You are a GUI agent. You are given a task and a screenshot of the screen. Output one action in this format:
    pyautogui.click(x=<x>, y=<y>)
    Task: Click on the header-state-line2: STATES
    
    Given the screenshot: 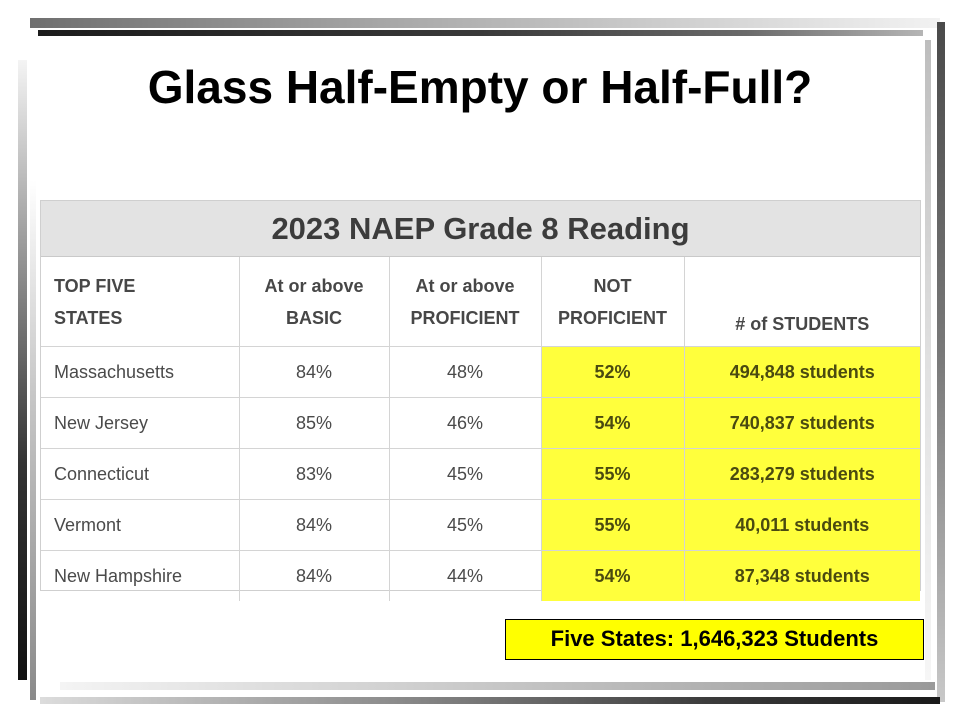 What is the action you would take?
    pyautogui.click(x=88, y=317)
    